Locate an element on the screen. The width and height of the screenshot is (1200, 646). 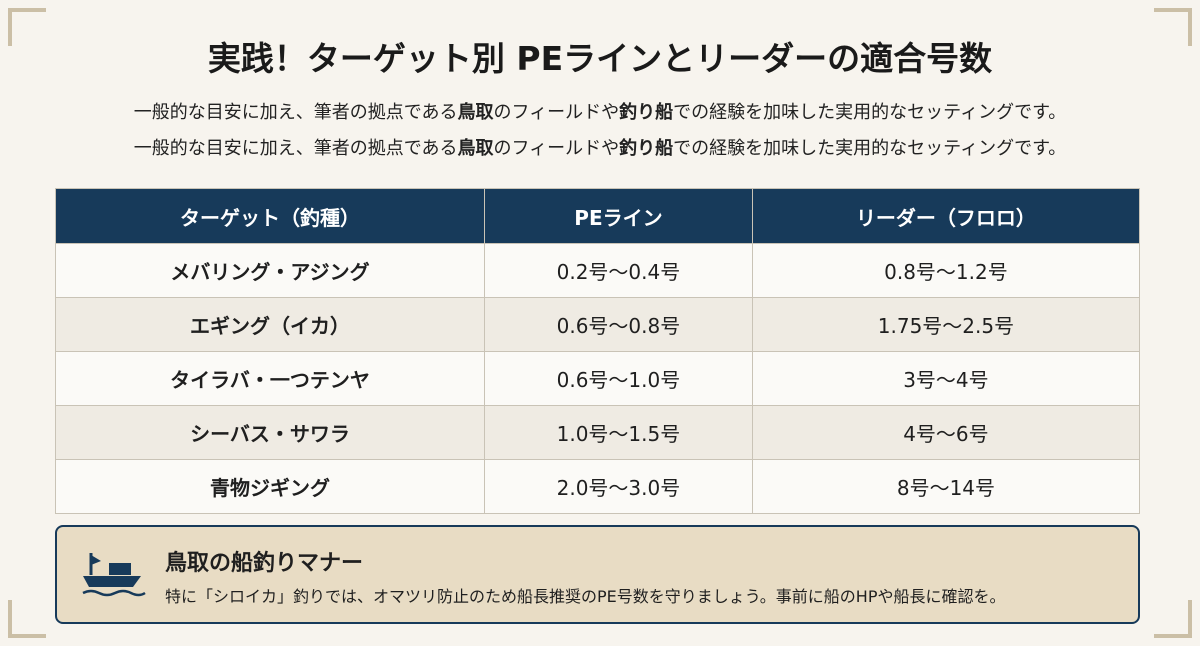
row: 青物ジギング 2.0号〜3.0号 8号〜14号 is located at coordinates (597, 486).